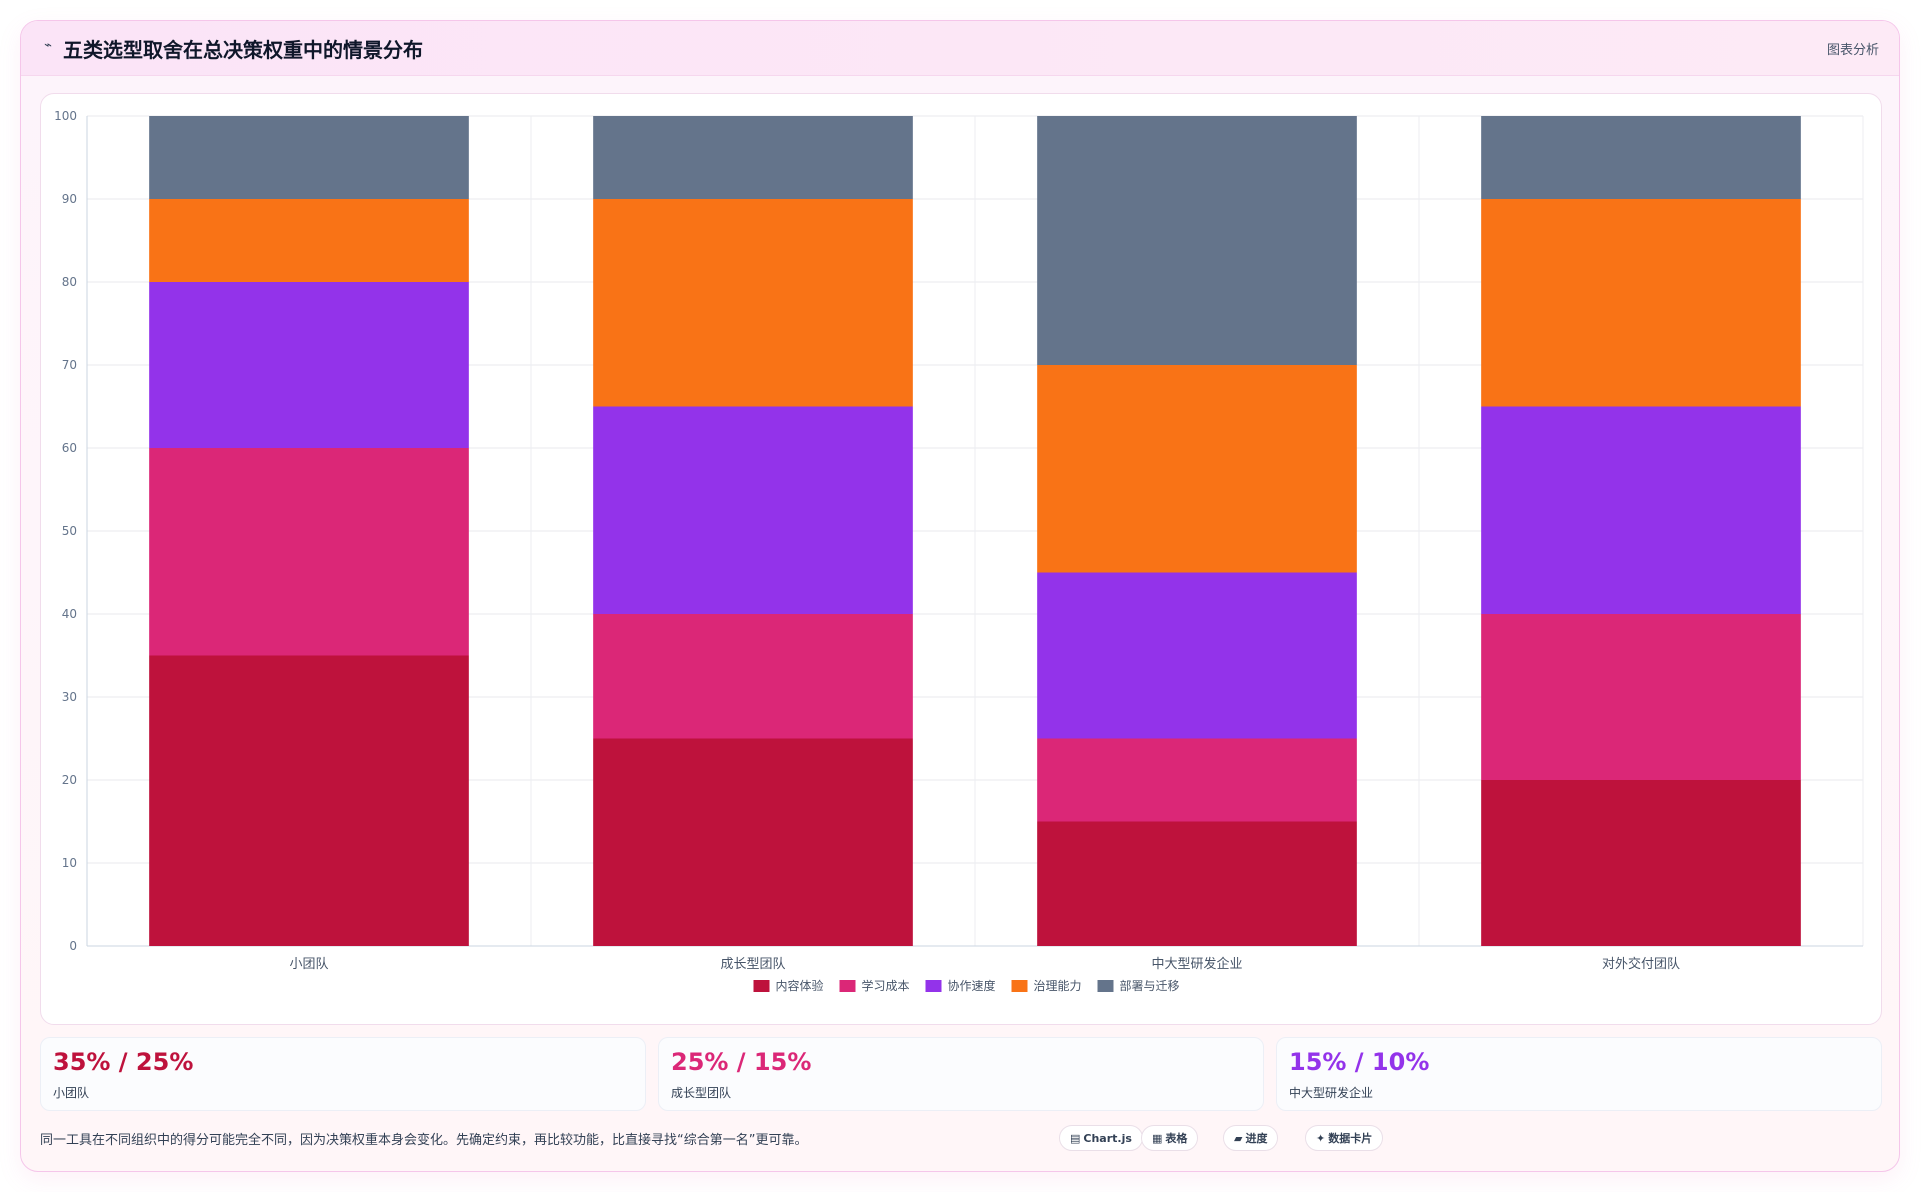 The height and width of the screenshot is (1192, 1921). I want to click on stat-value: 25% / 15%, so click(741, 1062).